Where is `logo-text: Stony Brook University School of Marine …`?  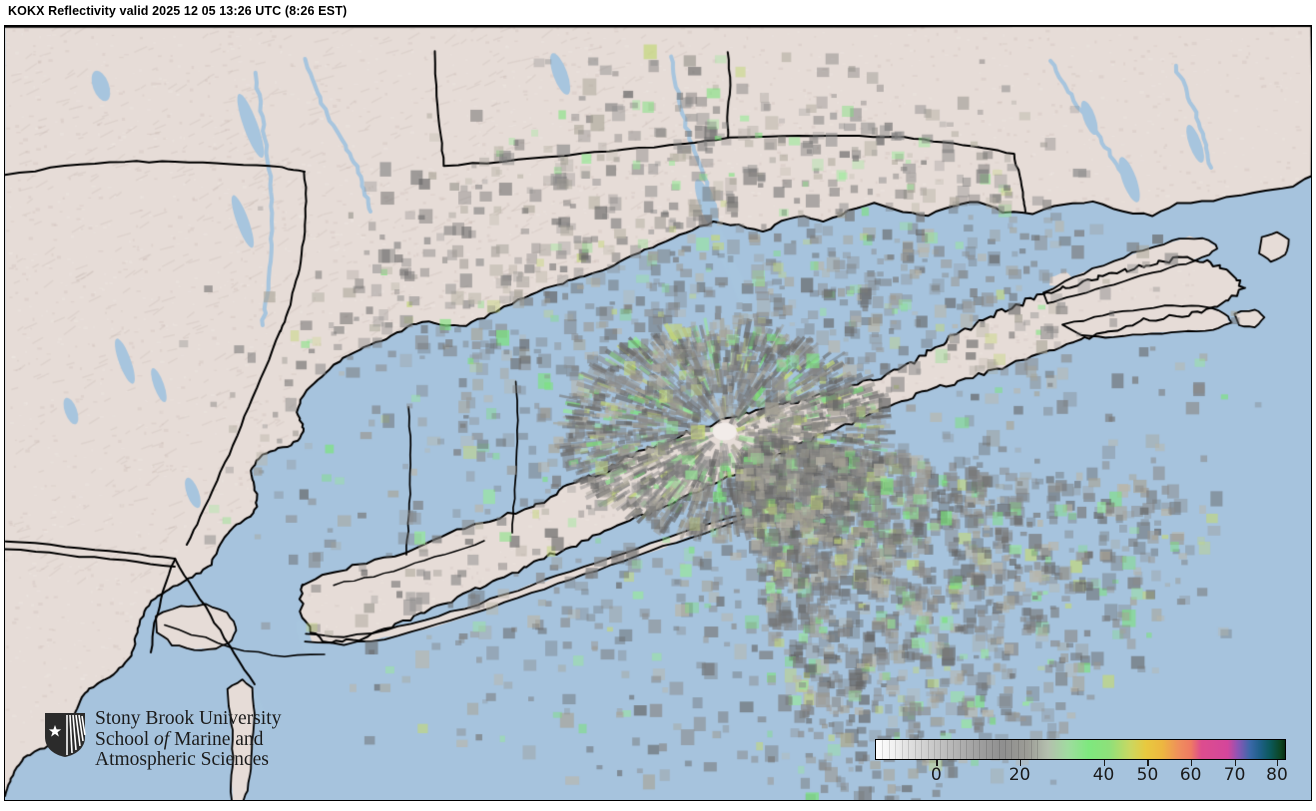 logo-text: Stony Brook University School of Marine … is located at coordinates (220, 739).